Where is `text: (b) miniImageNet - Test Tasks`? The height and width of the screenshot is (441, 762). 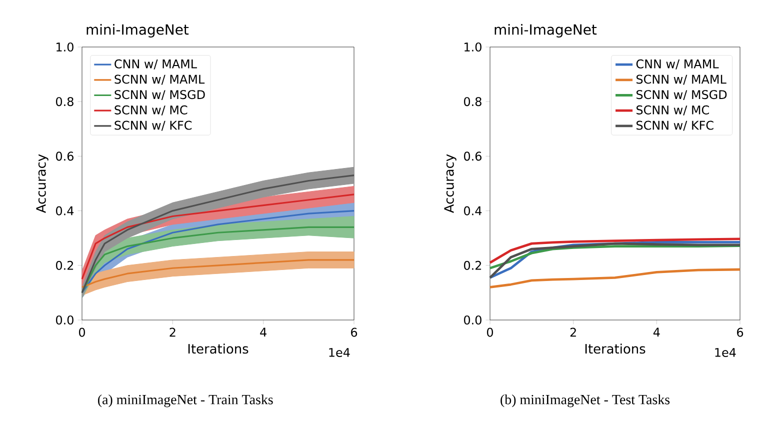 text: (b) miniImageNet - Test Tasks is located at coordinates (585, 401).